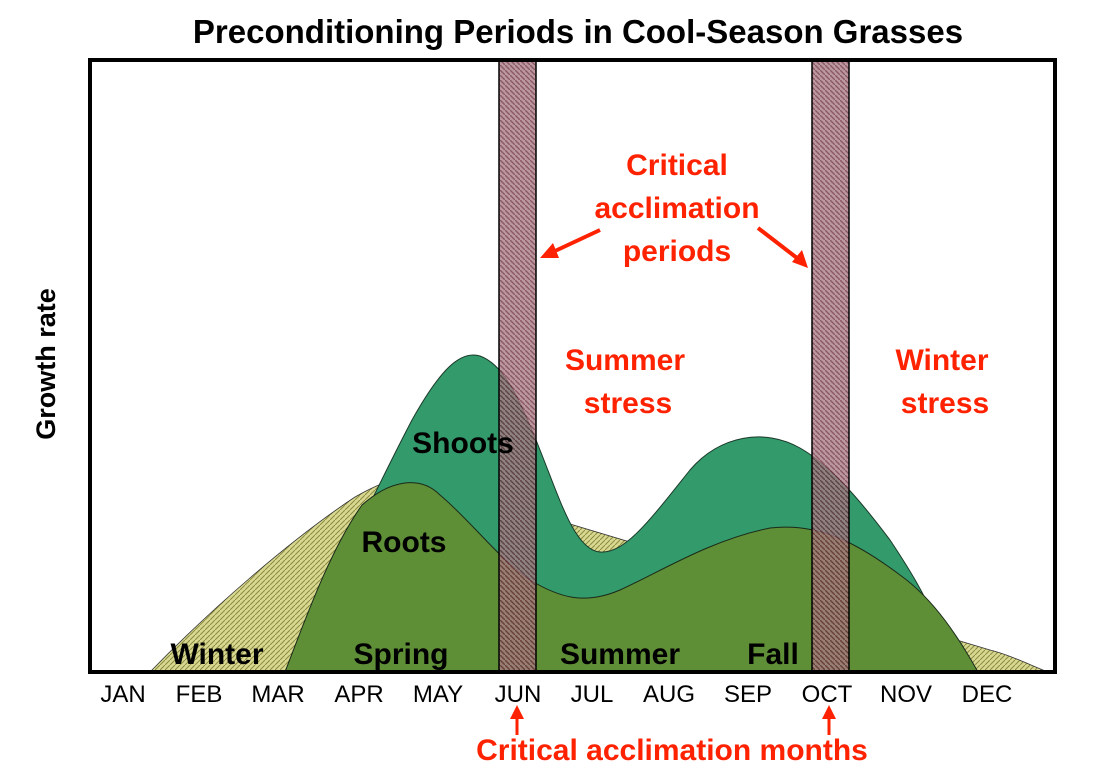  Describe the element at coordinates (987, 694) in the screenshot. I see `month-dec: DEC` at that location.